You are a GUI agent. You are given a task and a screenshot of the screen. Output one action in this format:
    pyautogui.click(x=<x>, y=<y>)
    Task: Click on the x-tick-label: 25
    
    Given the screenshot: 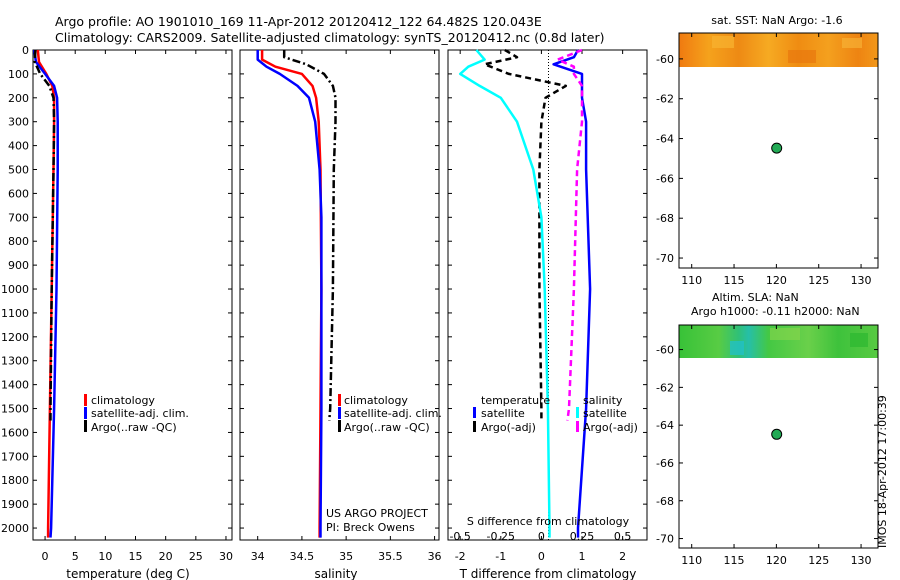 What is the action you would take?
    pyautogui.click(x=196, y=556)
    